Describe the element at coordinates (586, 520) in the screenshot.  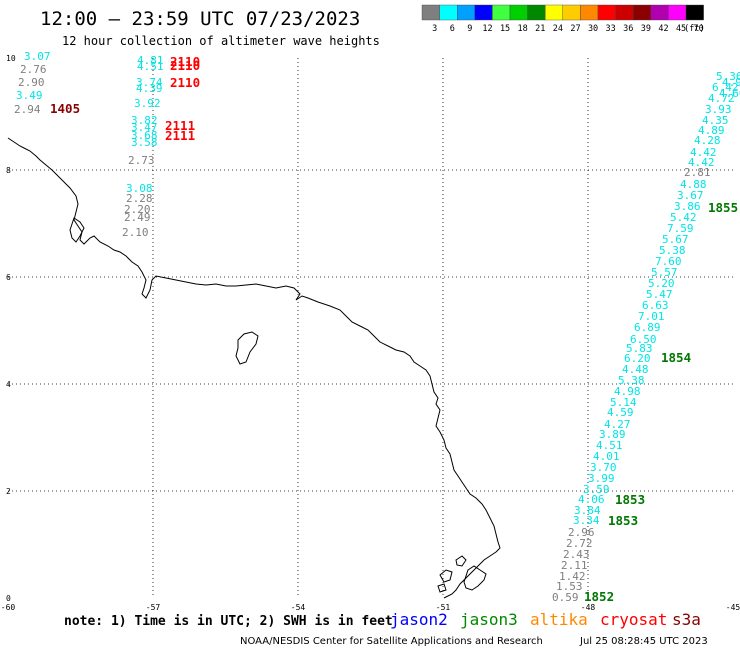
I see `swh-measurement: 3.34` at that location.